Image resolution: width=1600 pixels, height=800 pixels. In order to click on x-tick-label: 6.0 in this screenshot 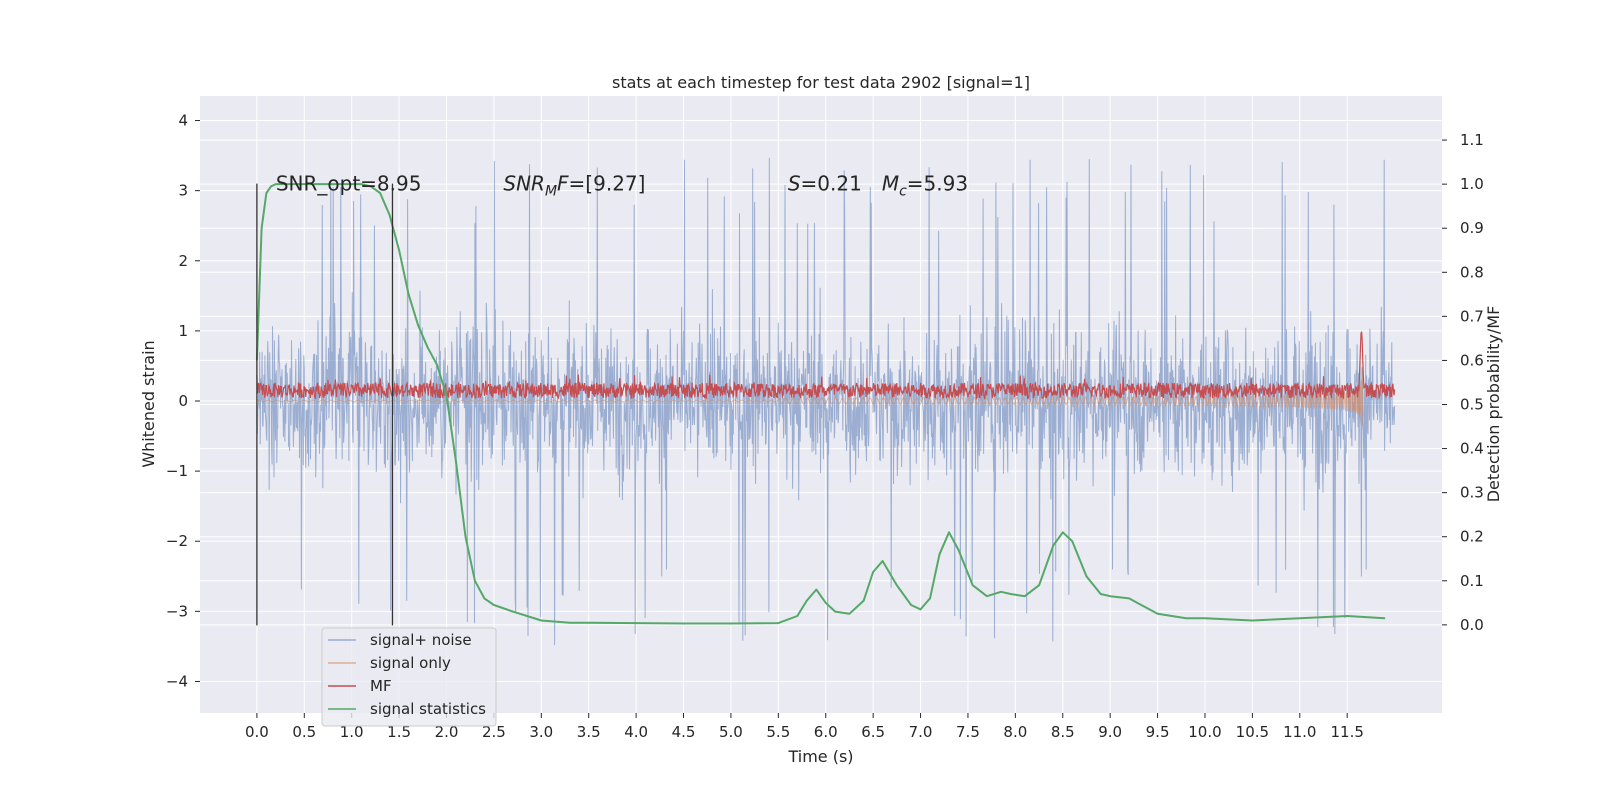, I will do `click(826, 732)`.